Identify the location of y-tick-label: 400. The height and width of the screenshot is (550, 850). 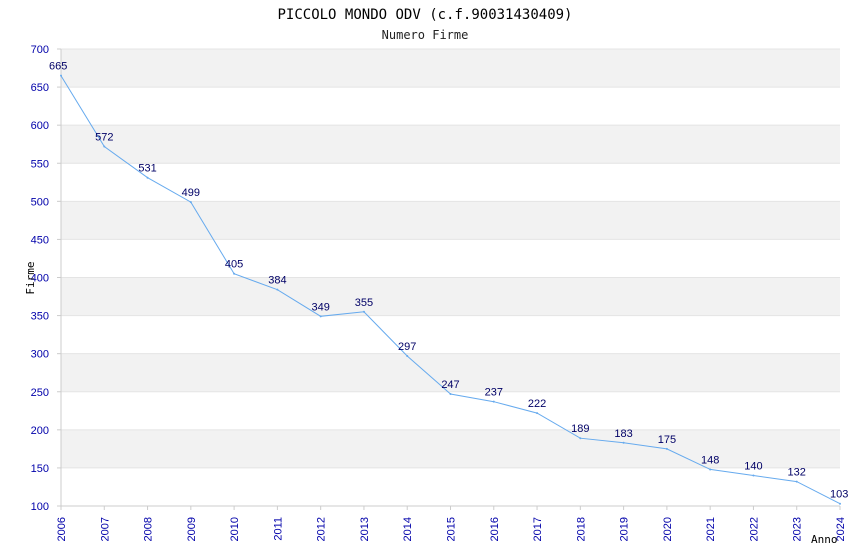
(40, 279).